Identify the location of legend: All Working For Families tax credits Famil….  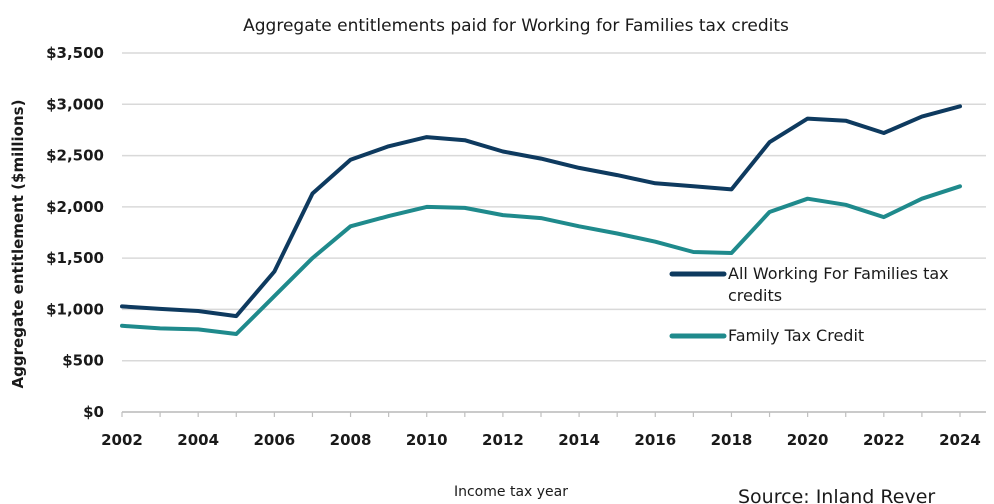
(809, 304).